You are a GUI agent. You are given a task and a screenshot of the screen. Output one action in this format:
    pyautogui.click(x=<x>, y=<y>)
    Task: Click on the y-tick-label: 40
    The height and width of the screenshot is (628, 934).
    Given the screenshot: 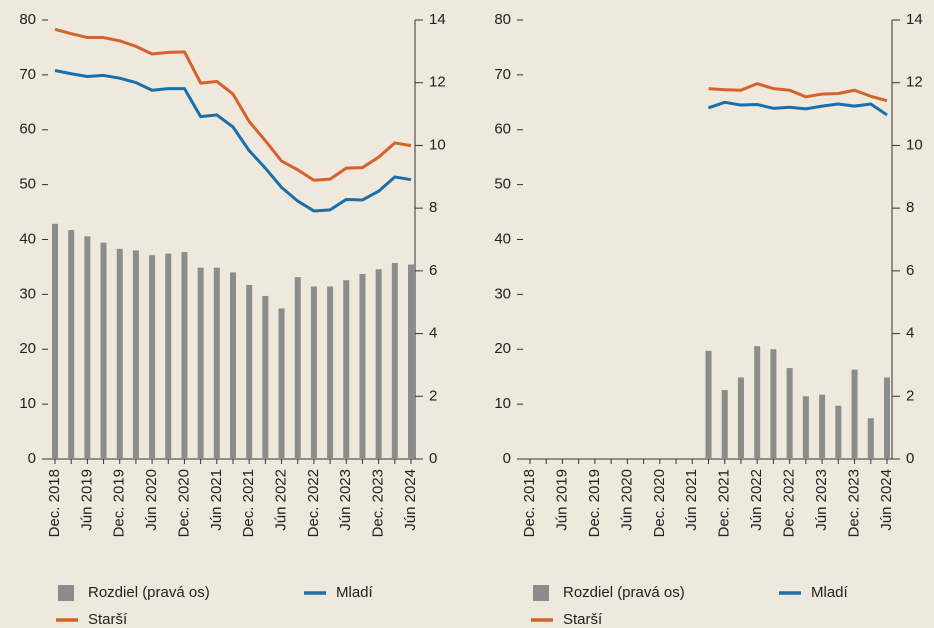 What is the action you would take?
    pyautogui.click(x=502, y=238)
    